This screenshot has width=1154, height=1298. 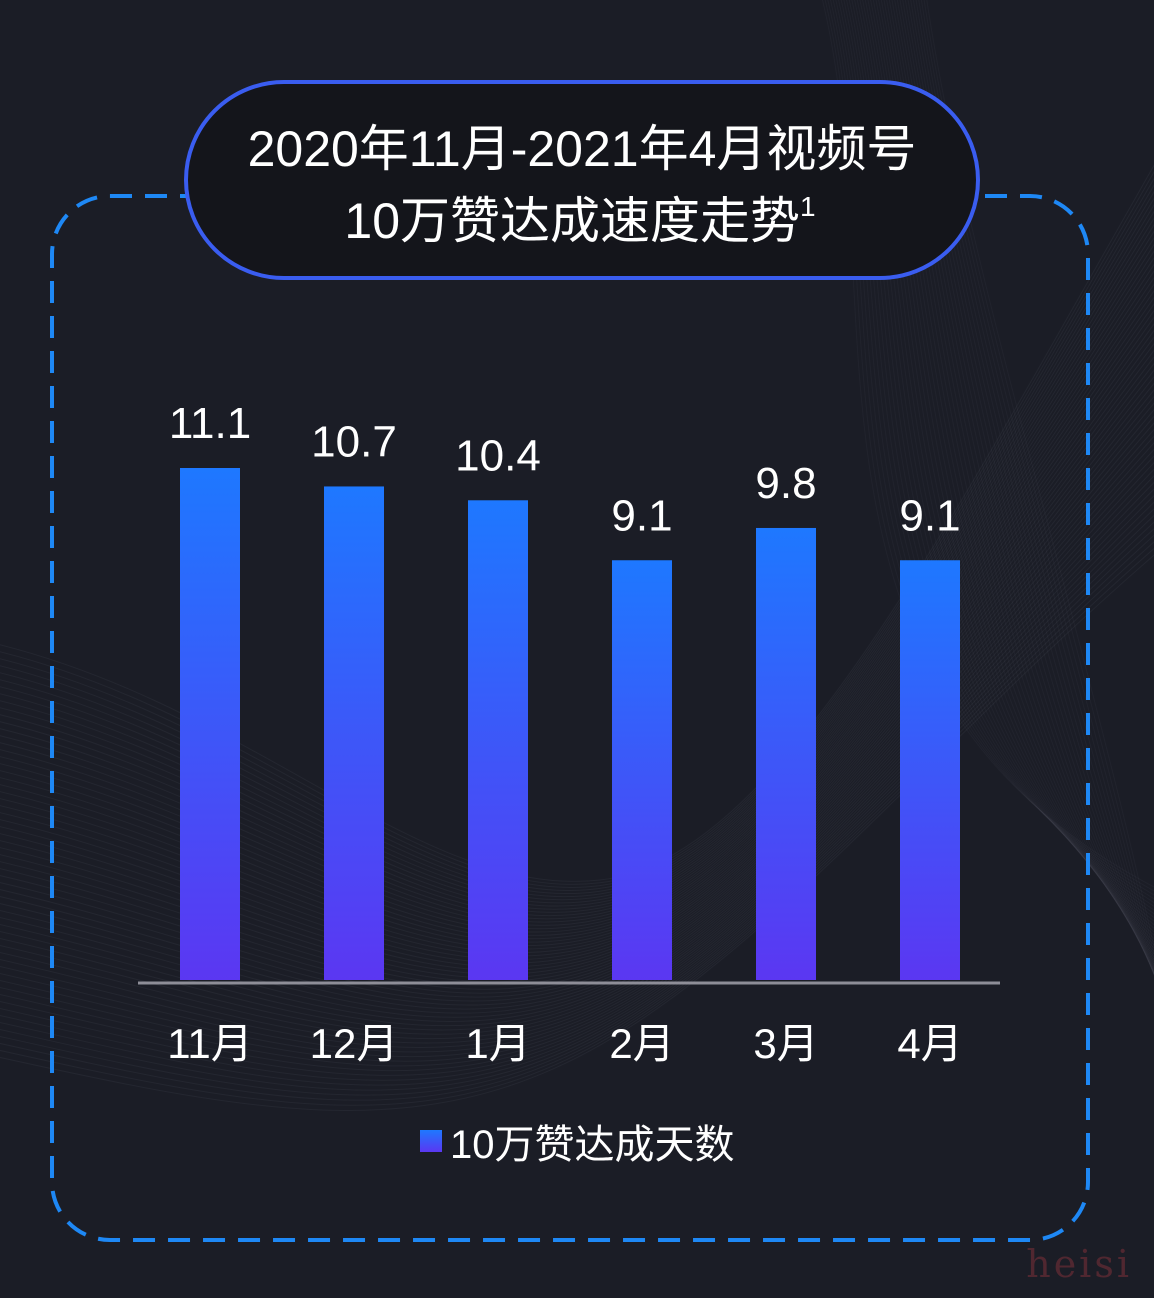 What do you see at coordinates (572, 221) in the screenshot?
I see `chart-title-line2-text: 10万赞达成速度走势` at bounding box center [572, 221].